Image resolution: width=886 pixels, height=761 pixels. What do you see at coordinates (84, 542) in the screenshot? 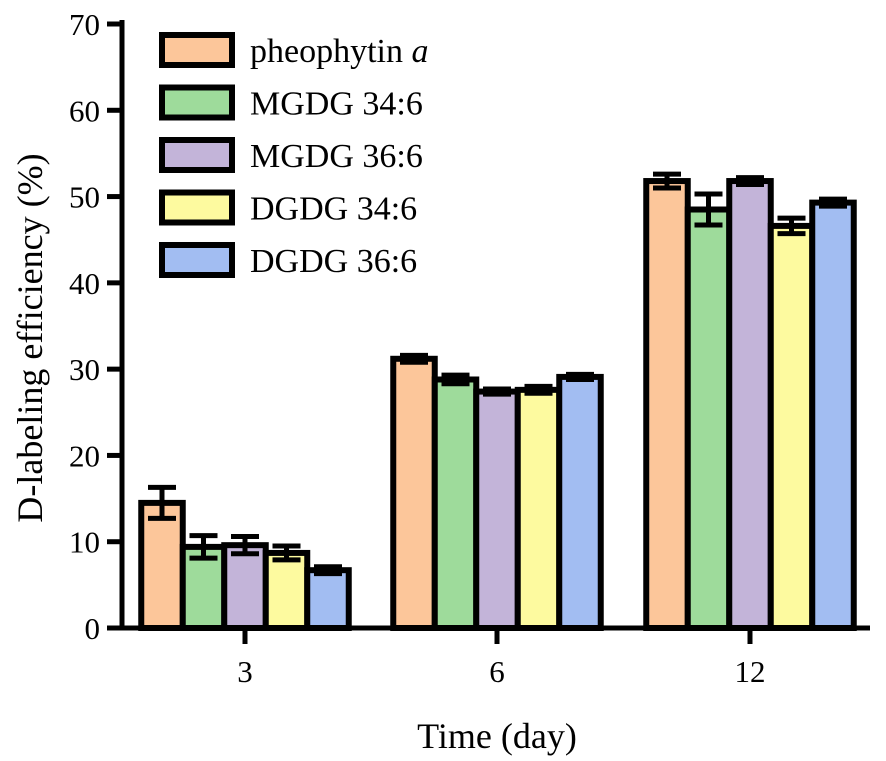
I see `y-tick-label-10: 10` at bounding box center [84, 542].